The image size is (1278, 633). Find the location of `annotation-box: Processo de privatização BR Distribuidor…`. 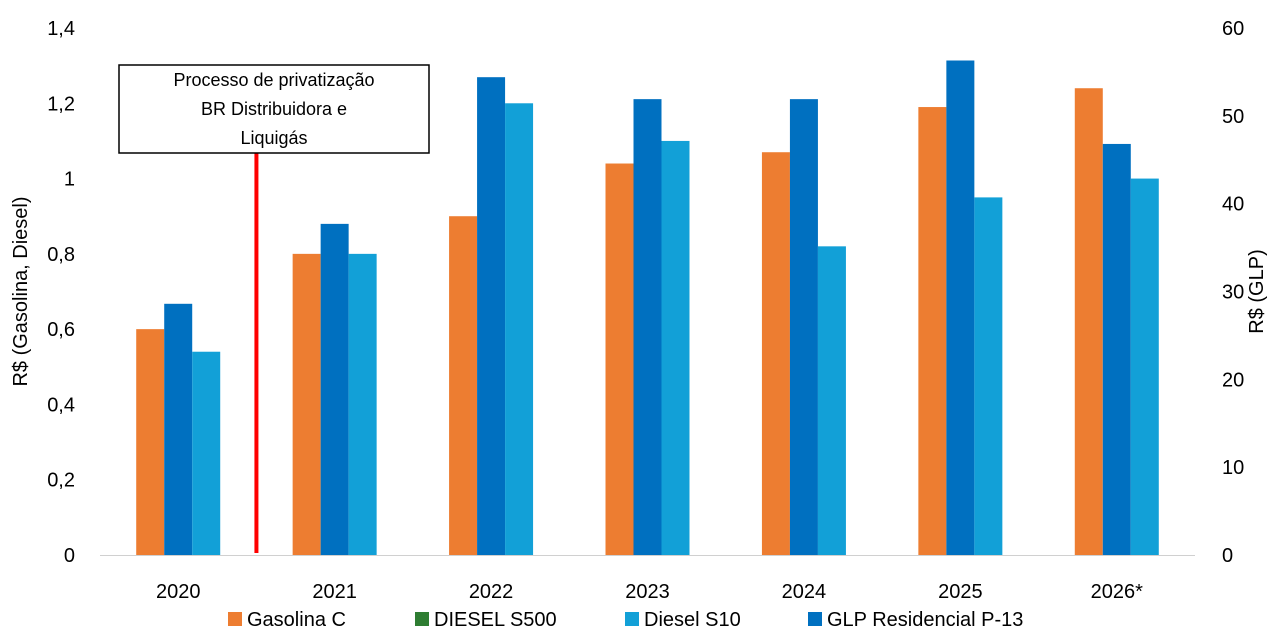

annotation-box: Processo de privatização BR Distribuidor… is located at coordinates (274, 109).